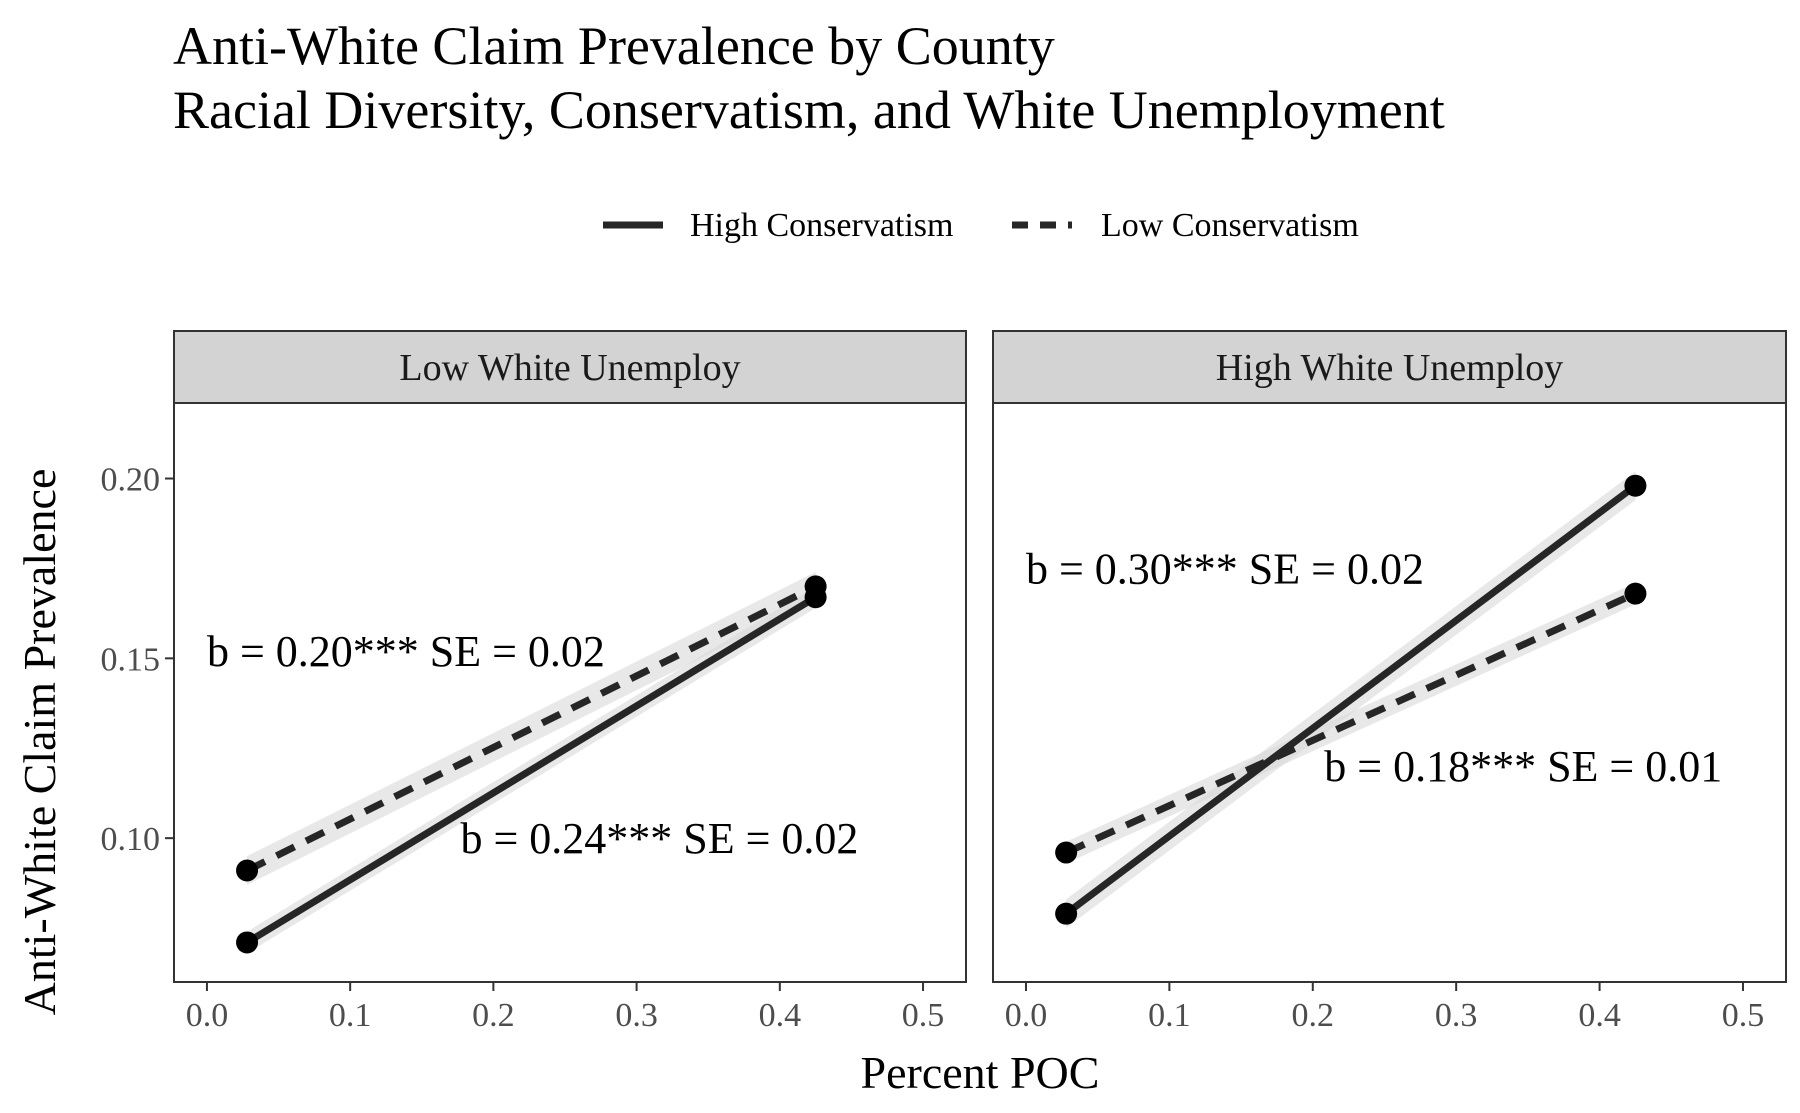  Describe the element at coordinates (821, 225) in the screenshot. I see `legend-label-high-conservatism: High Conservatism` at that location.